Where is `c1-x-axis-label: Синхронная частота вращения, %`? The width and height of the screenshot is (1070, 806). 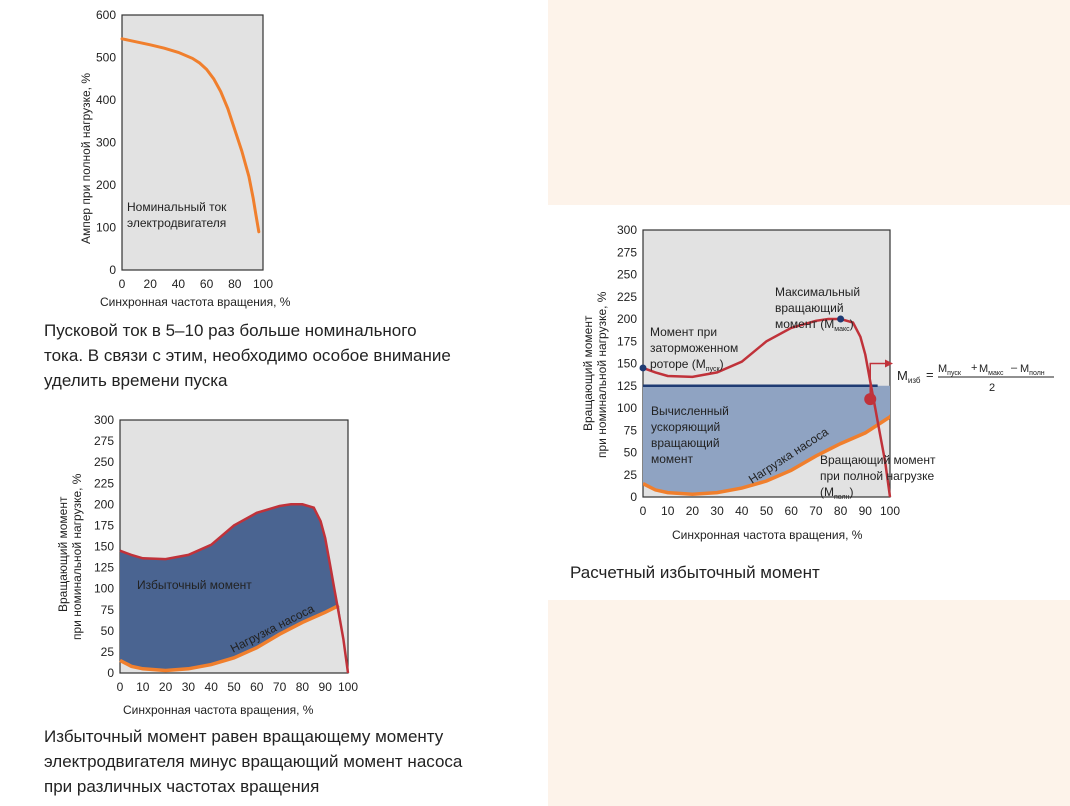 c1-x-axis-label: Синхронная частота вращения, % is located at coordinates (195, 302).